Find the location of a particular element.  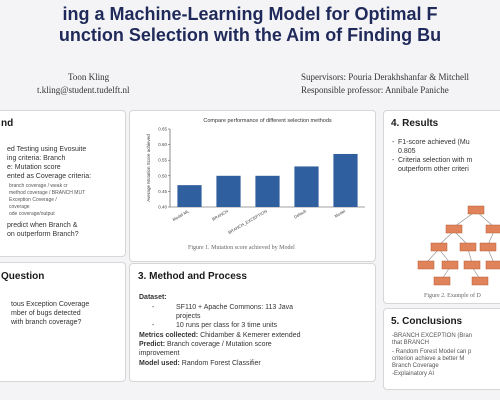

conclusions-line: that BRANCH is located at coordinates (411, 343).